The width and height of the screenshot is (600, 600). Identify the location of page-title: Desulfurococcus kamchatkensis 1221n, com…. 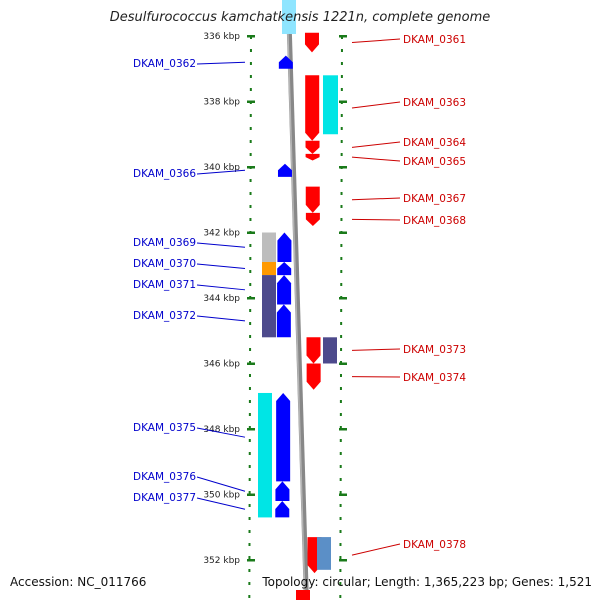
(300, 17).